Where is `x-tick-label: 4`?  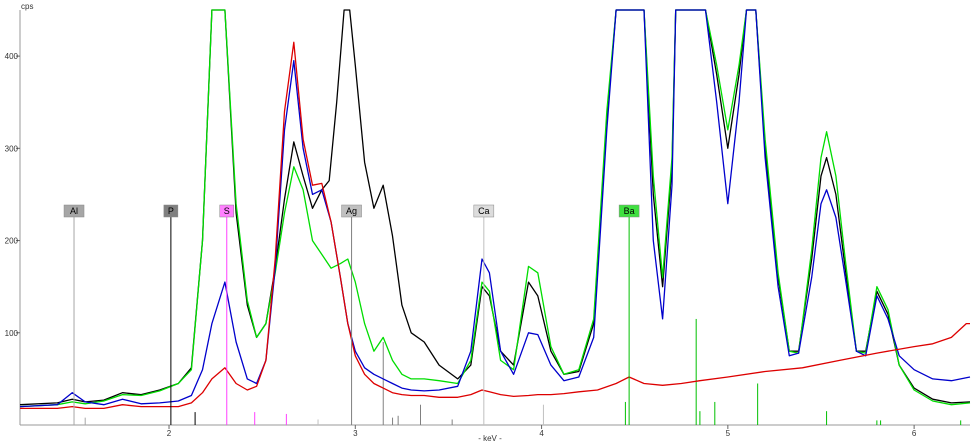 x-tick-label: 4 is located at coordinates (541, 433).